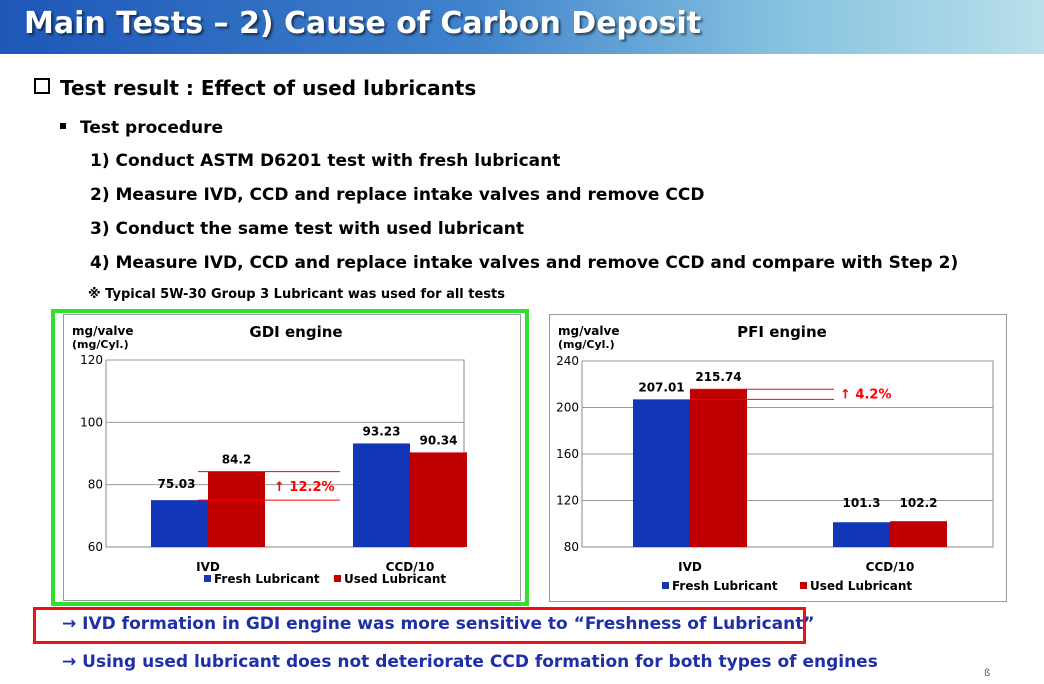 This screenshot has height=684, width=1044. What do you see at coordinates (862, 503) in the screenshot?
I see `data-label: 101.3` at bounding box center [862, 503].